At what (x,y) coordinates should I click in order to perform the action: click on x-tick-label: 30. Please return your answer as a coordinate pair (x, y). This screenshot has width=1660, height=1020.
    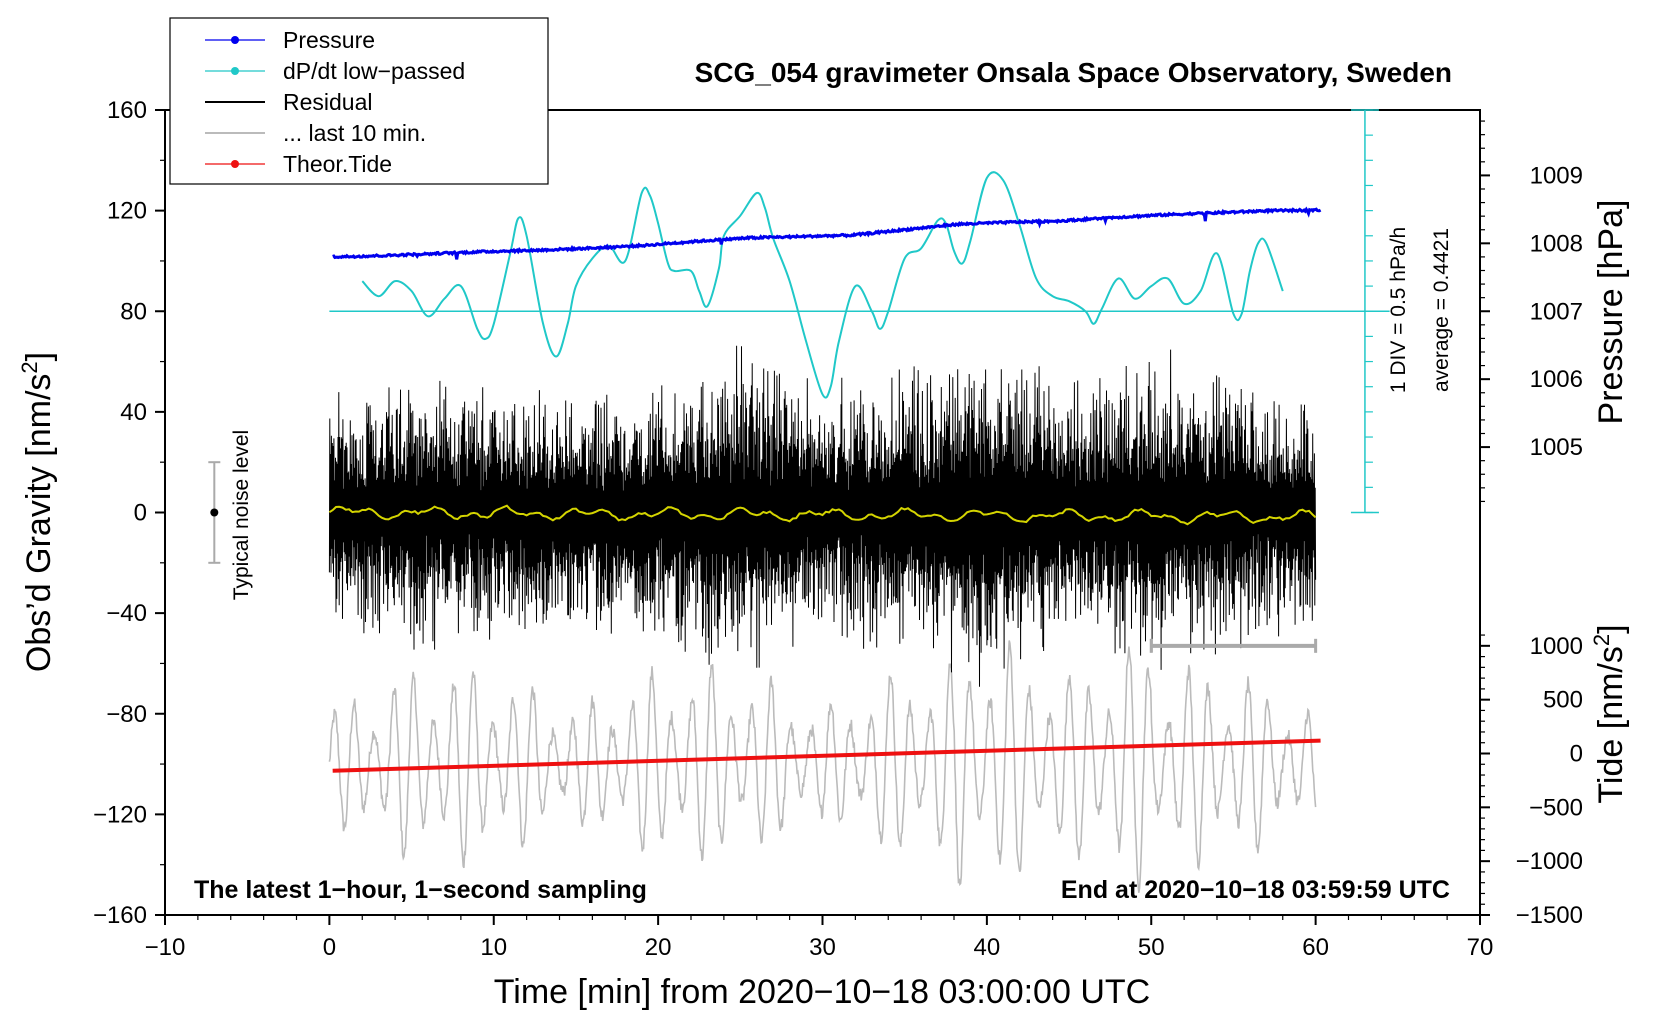
    Looking at the image, I should click on (822, 947).